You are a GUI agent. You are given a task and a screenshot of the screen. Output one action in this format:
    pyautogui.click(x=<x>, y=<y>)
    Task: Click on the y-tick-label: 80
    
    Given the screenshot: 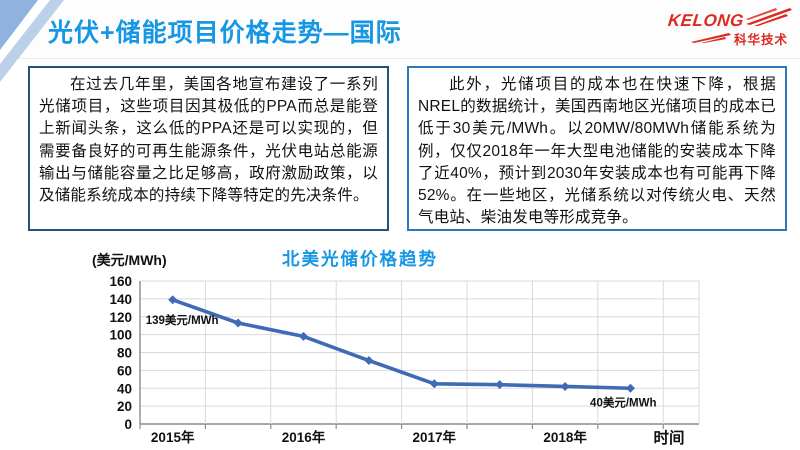 What is the action you would take?
    pyautogui.click(x=124, y=353)
    